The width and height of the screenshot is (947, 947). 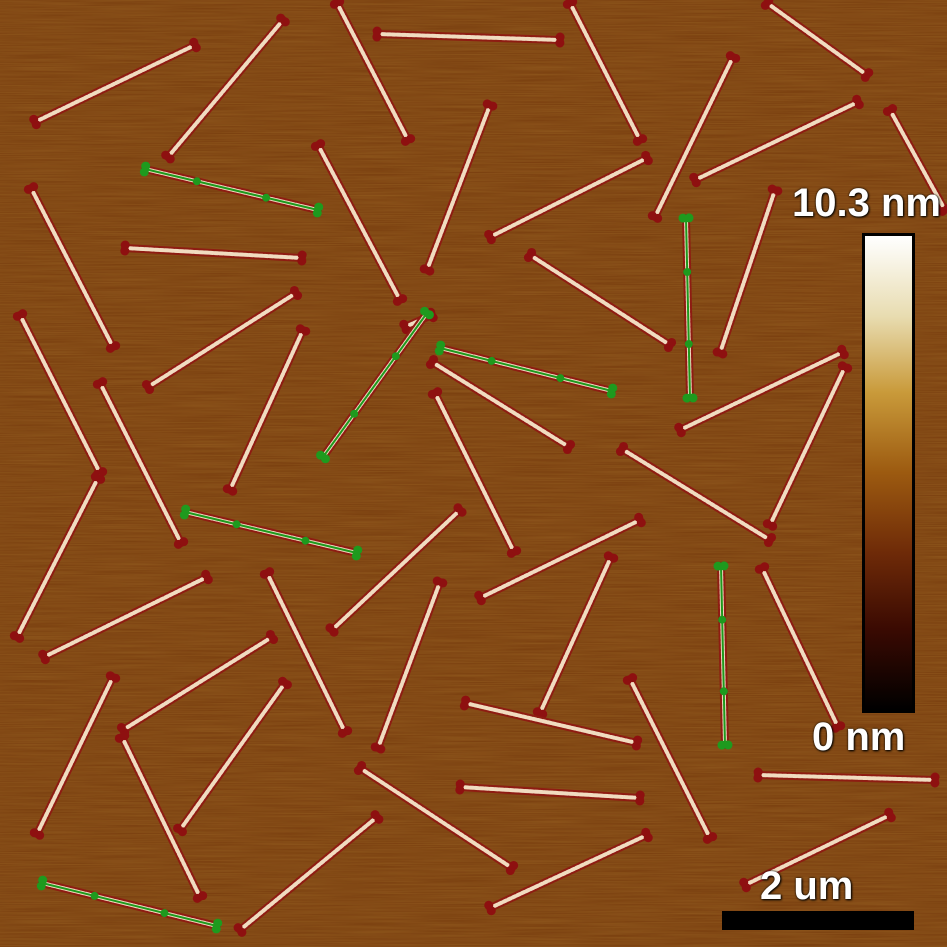 I want to click on colorbar-max-label: 10.3 nm, so click(x=866, y=203).